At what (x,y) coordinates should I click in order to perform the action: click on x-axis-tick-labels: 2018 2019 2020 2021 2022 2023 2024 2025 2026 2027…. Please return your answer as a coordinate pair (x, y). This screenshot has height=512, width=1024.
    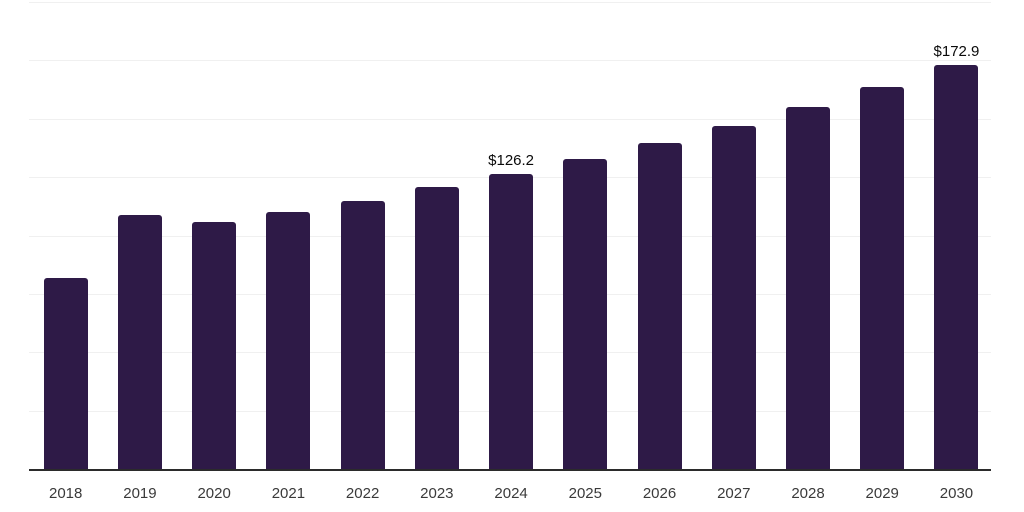
    Looking at the image, I should click on (510, 495).